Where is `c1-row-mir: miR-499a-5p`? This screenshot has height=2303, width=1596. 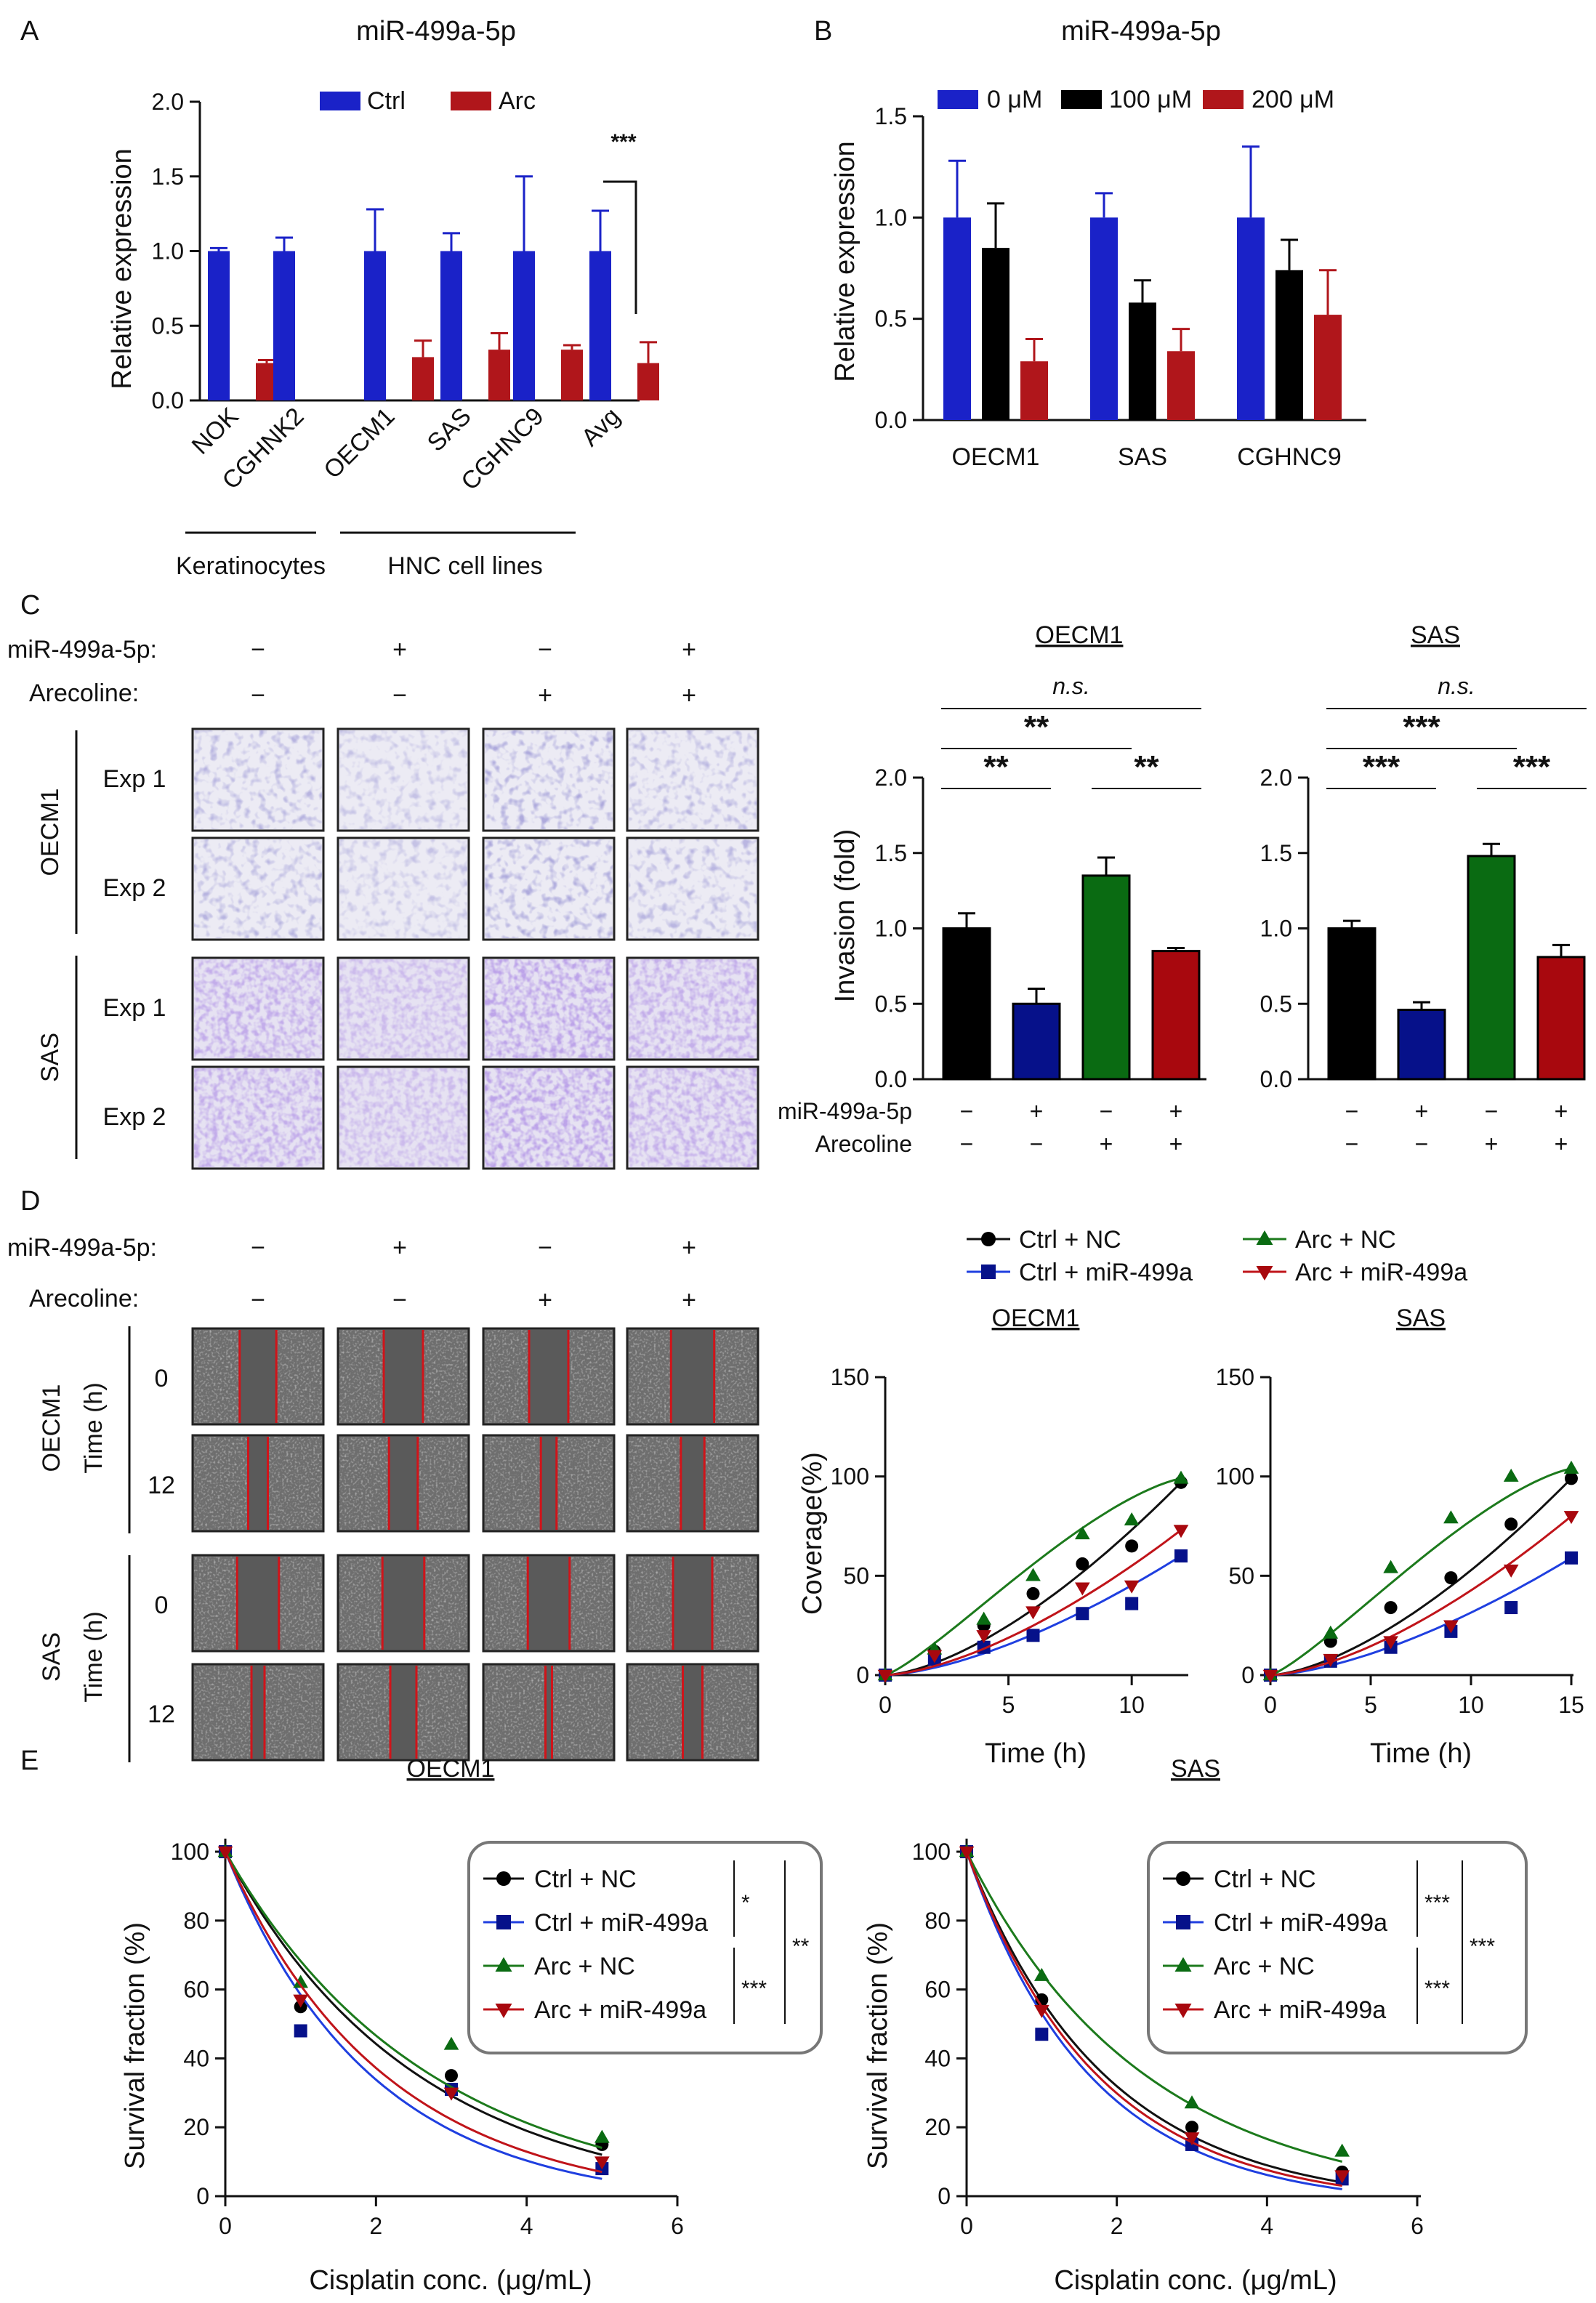 c1-row-mir: miR-499a-5p is located at coordinates (845, 1111).